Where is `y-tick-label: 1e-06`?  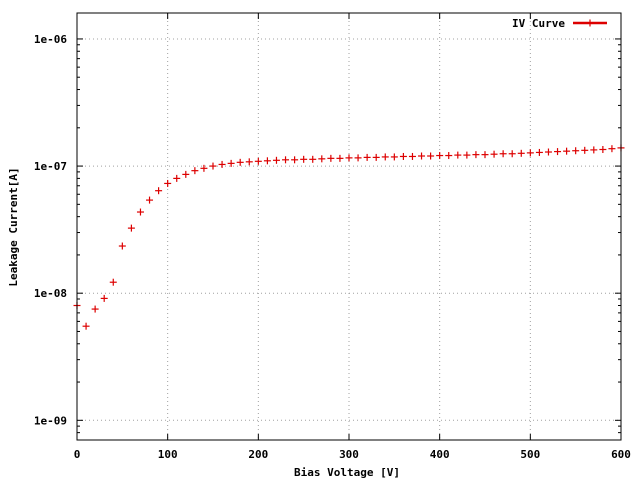 y-tick-label: 1e-06 is located at coordinates (50, 39).